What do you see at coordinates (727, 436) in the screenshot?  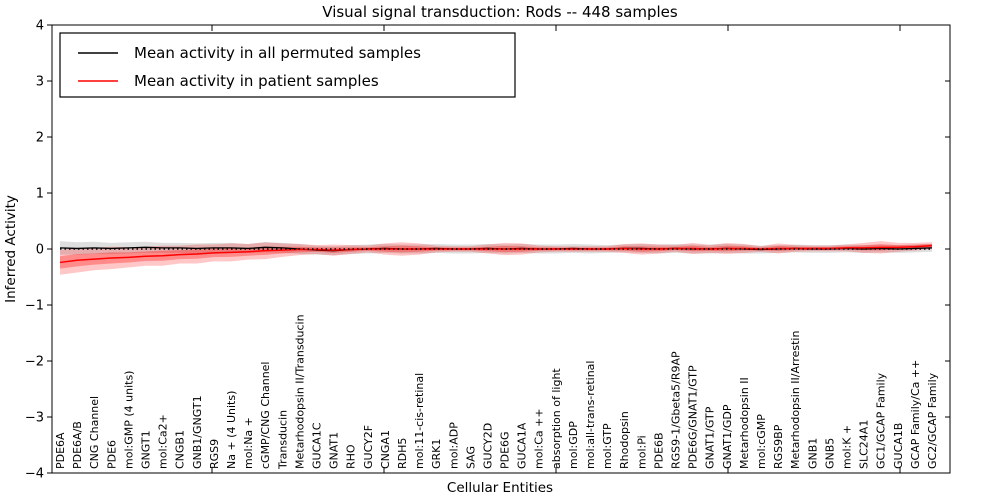 I see `x-category-label: GNAT1/GDP` at bounding box center [727, 436].